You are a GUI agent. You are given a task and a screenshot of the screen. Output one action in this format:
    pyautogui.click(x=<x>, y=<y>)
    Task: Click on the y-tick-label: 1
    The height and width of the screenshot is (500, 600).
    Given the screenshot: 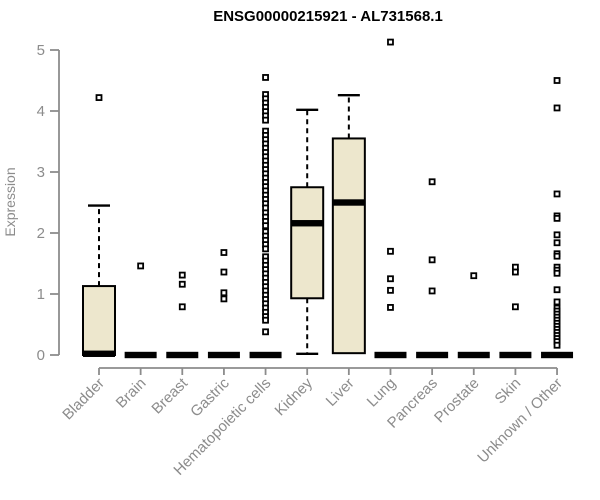 What is the action you would take?
    pyautogui.click(x=41, y=294)
    